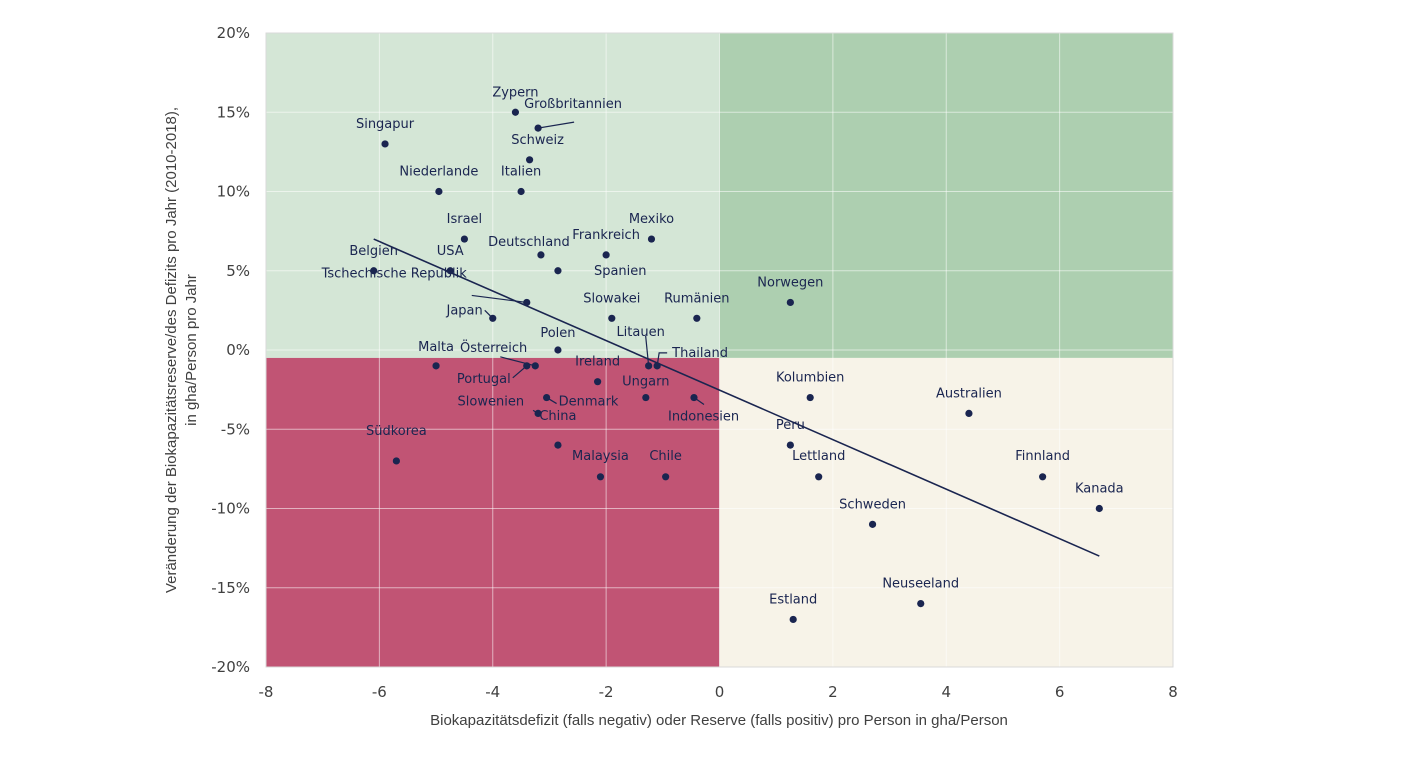 The width and height of the screenshot is (1407, 772). What do you see at coordinates (465, 219) in the screenshot?
I see `point-label-israel: Israel` at bounding box center [465, 219].